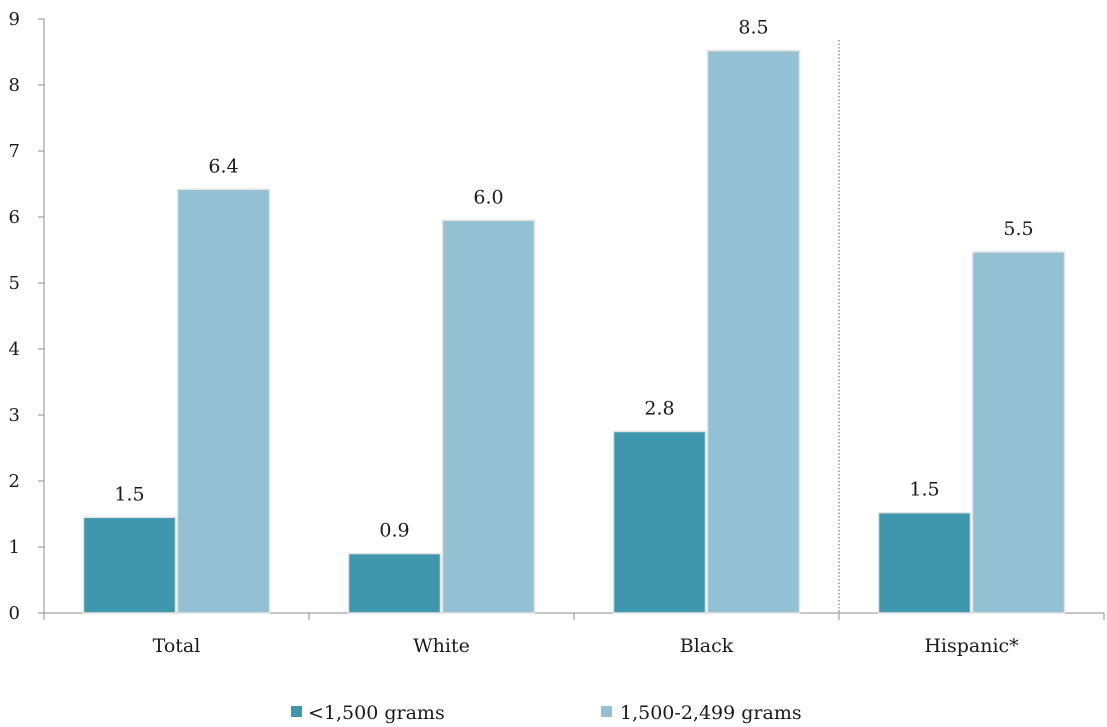  Describe the element at coordinates (223, 166) in the screenshot. I see `data-label: 6.4` at that location.